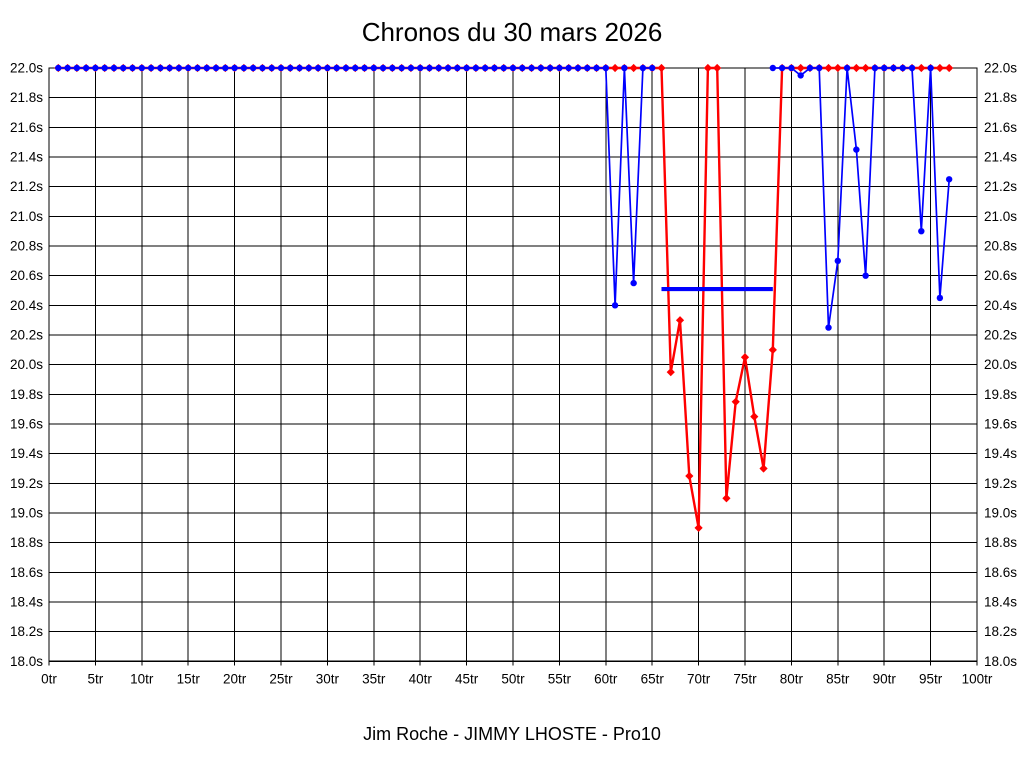 The height and width of the screenshot is (768, 1024). I want to click on svg-text: 85tr, so click(838, 678).